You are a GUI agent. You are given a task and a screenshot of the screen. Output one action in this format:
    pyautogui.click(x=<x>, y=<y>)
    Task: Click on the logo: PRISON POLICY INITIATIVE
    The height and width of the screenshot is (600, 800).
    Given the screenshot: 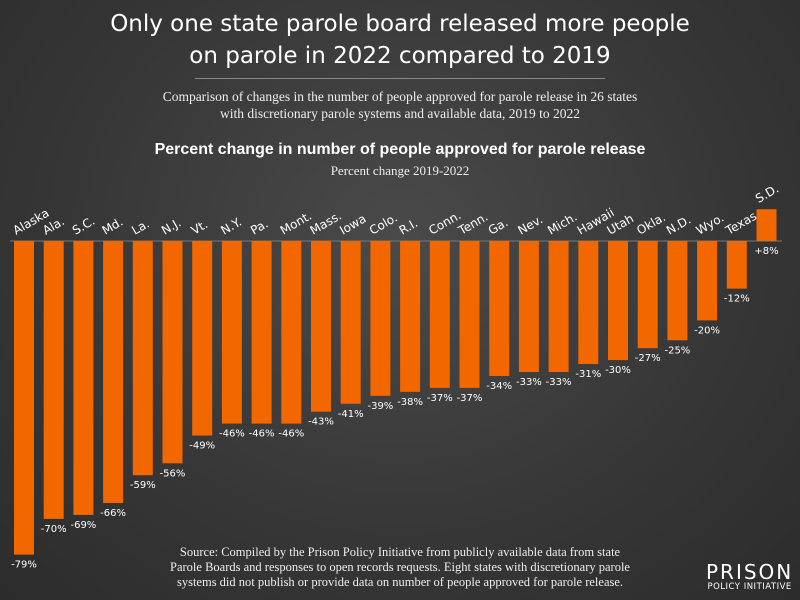 What is the action you would take?
    pyautogui.click(x=749, y=577)
    